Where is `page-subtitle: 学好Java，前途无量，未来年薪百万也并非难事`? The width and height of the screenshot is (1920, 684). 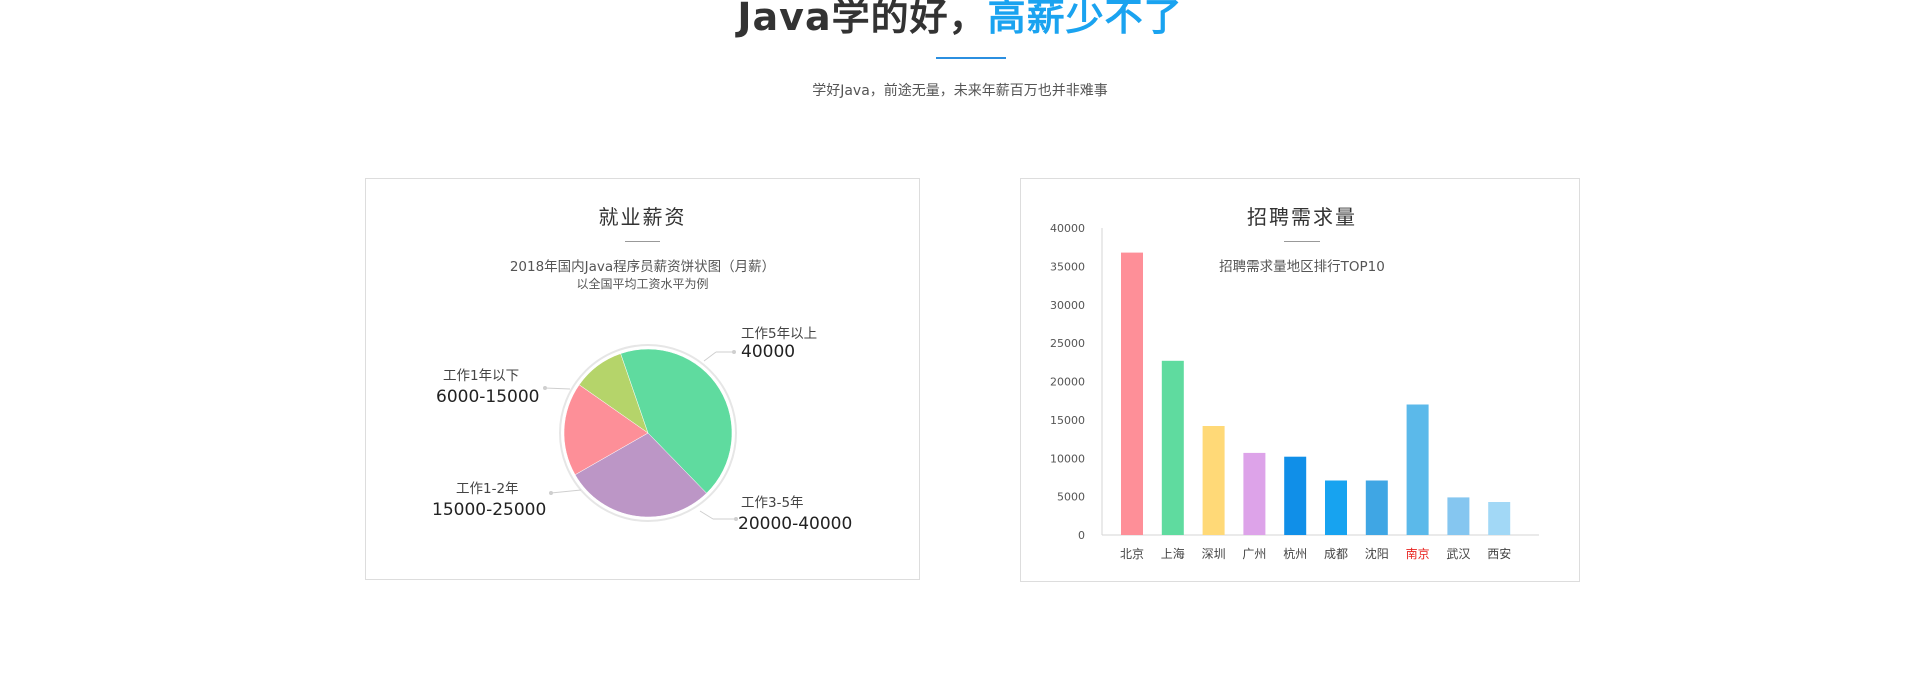 page-subtitle: 学好Java，前途无量，未来年薪百万也并非难事 is located at coordinates (960, 91).